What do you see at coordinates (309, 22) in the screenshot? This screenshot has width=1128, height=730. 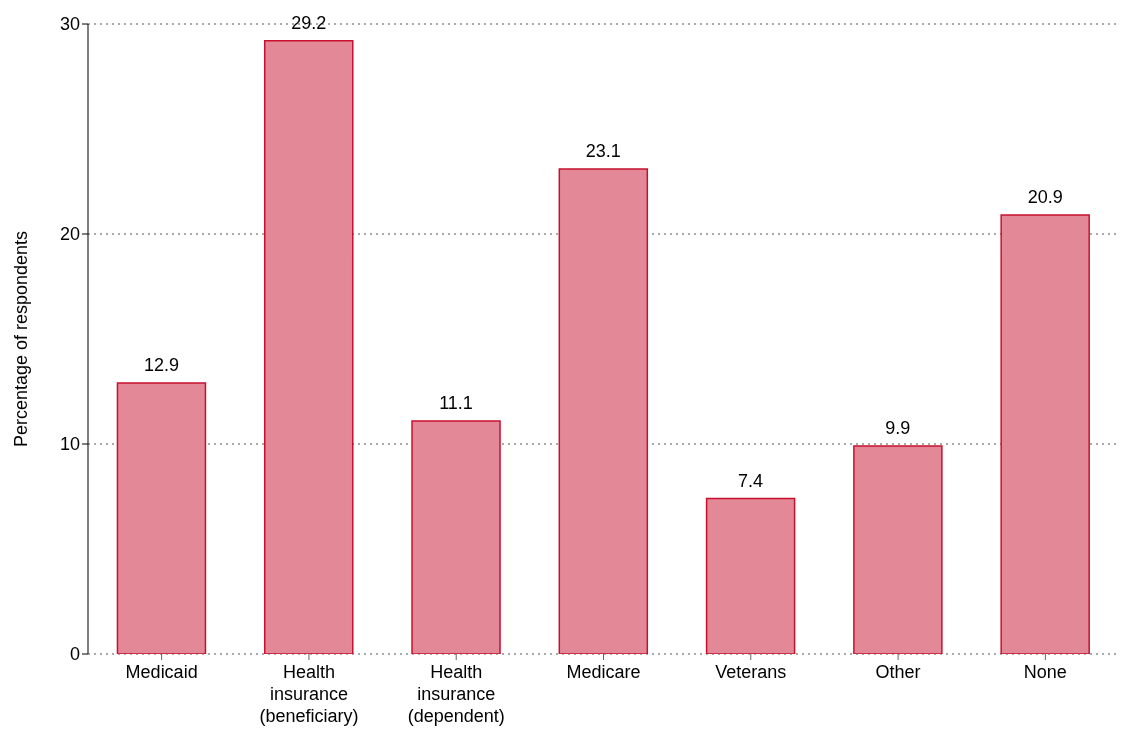 I see `data-label: 29.2` at bounding box center [309, 22].